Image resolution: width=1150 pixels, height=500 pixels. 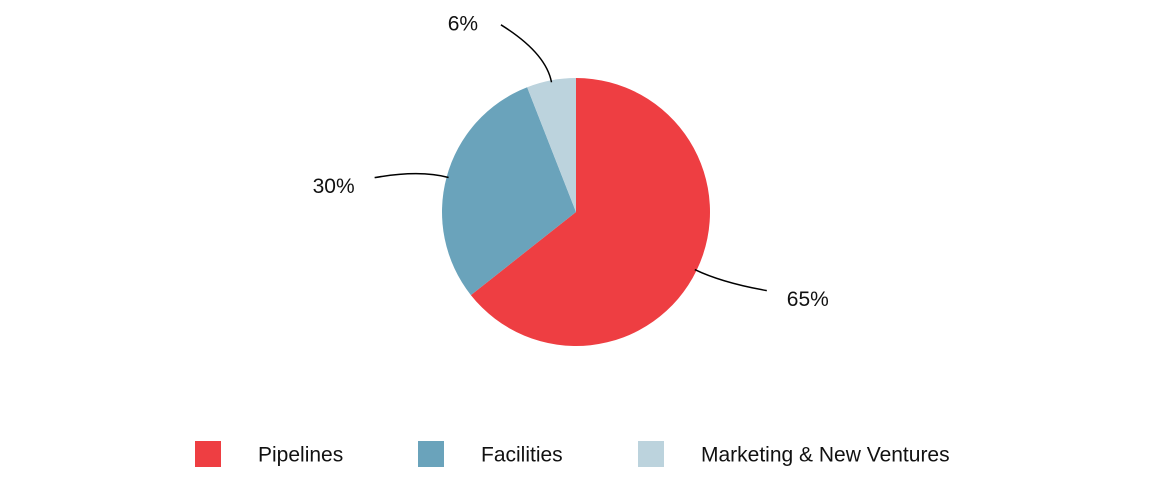 What do you see at coordinates (808, 299) in the screenshot?
I see `data-label: 65%` at bounding box center [808, 299].